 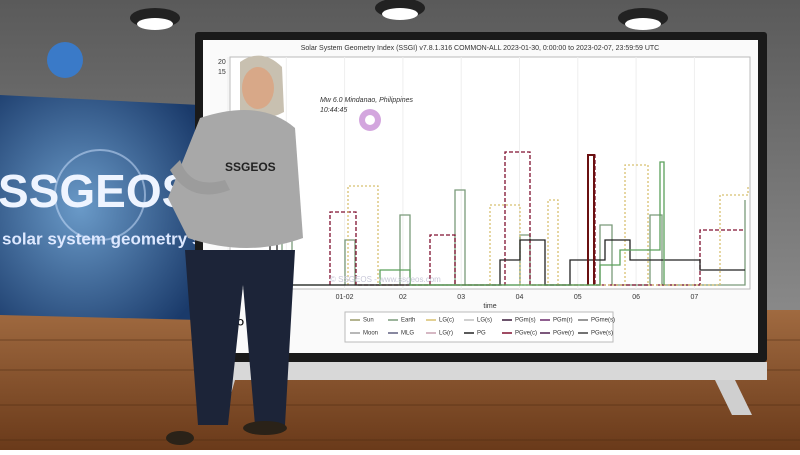 I want to click on legend-label: PGve(c), so click(x=526, y=334).